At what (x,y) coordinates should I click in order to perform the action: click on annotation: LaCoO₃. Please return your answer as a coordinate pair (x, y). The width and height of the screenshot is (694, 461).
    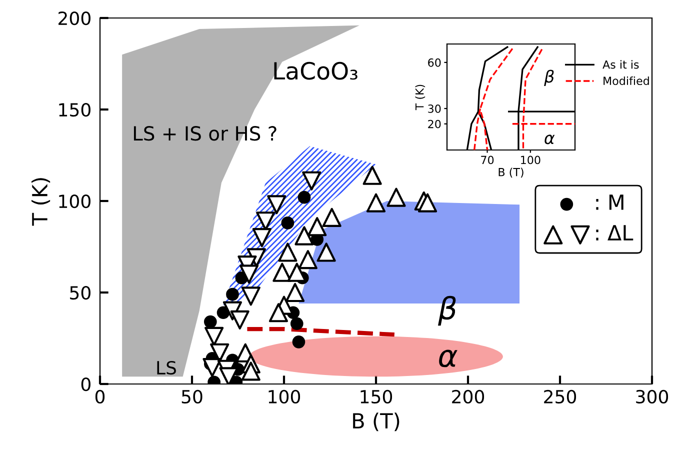
    Looking at the image, I should click on (316, 71).